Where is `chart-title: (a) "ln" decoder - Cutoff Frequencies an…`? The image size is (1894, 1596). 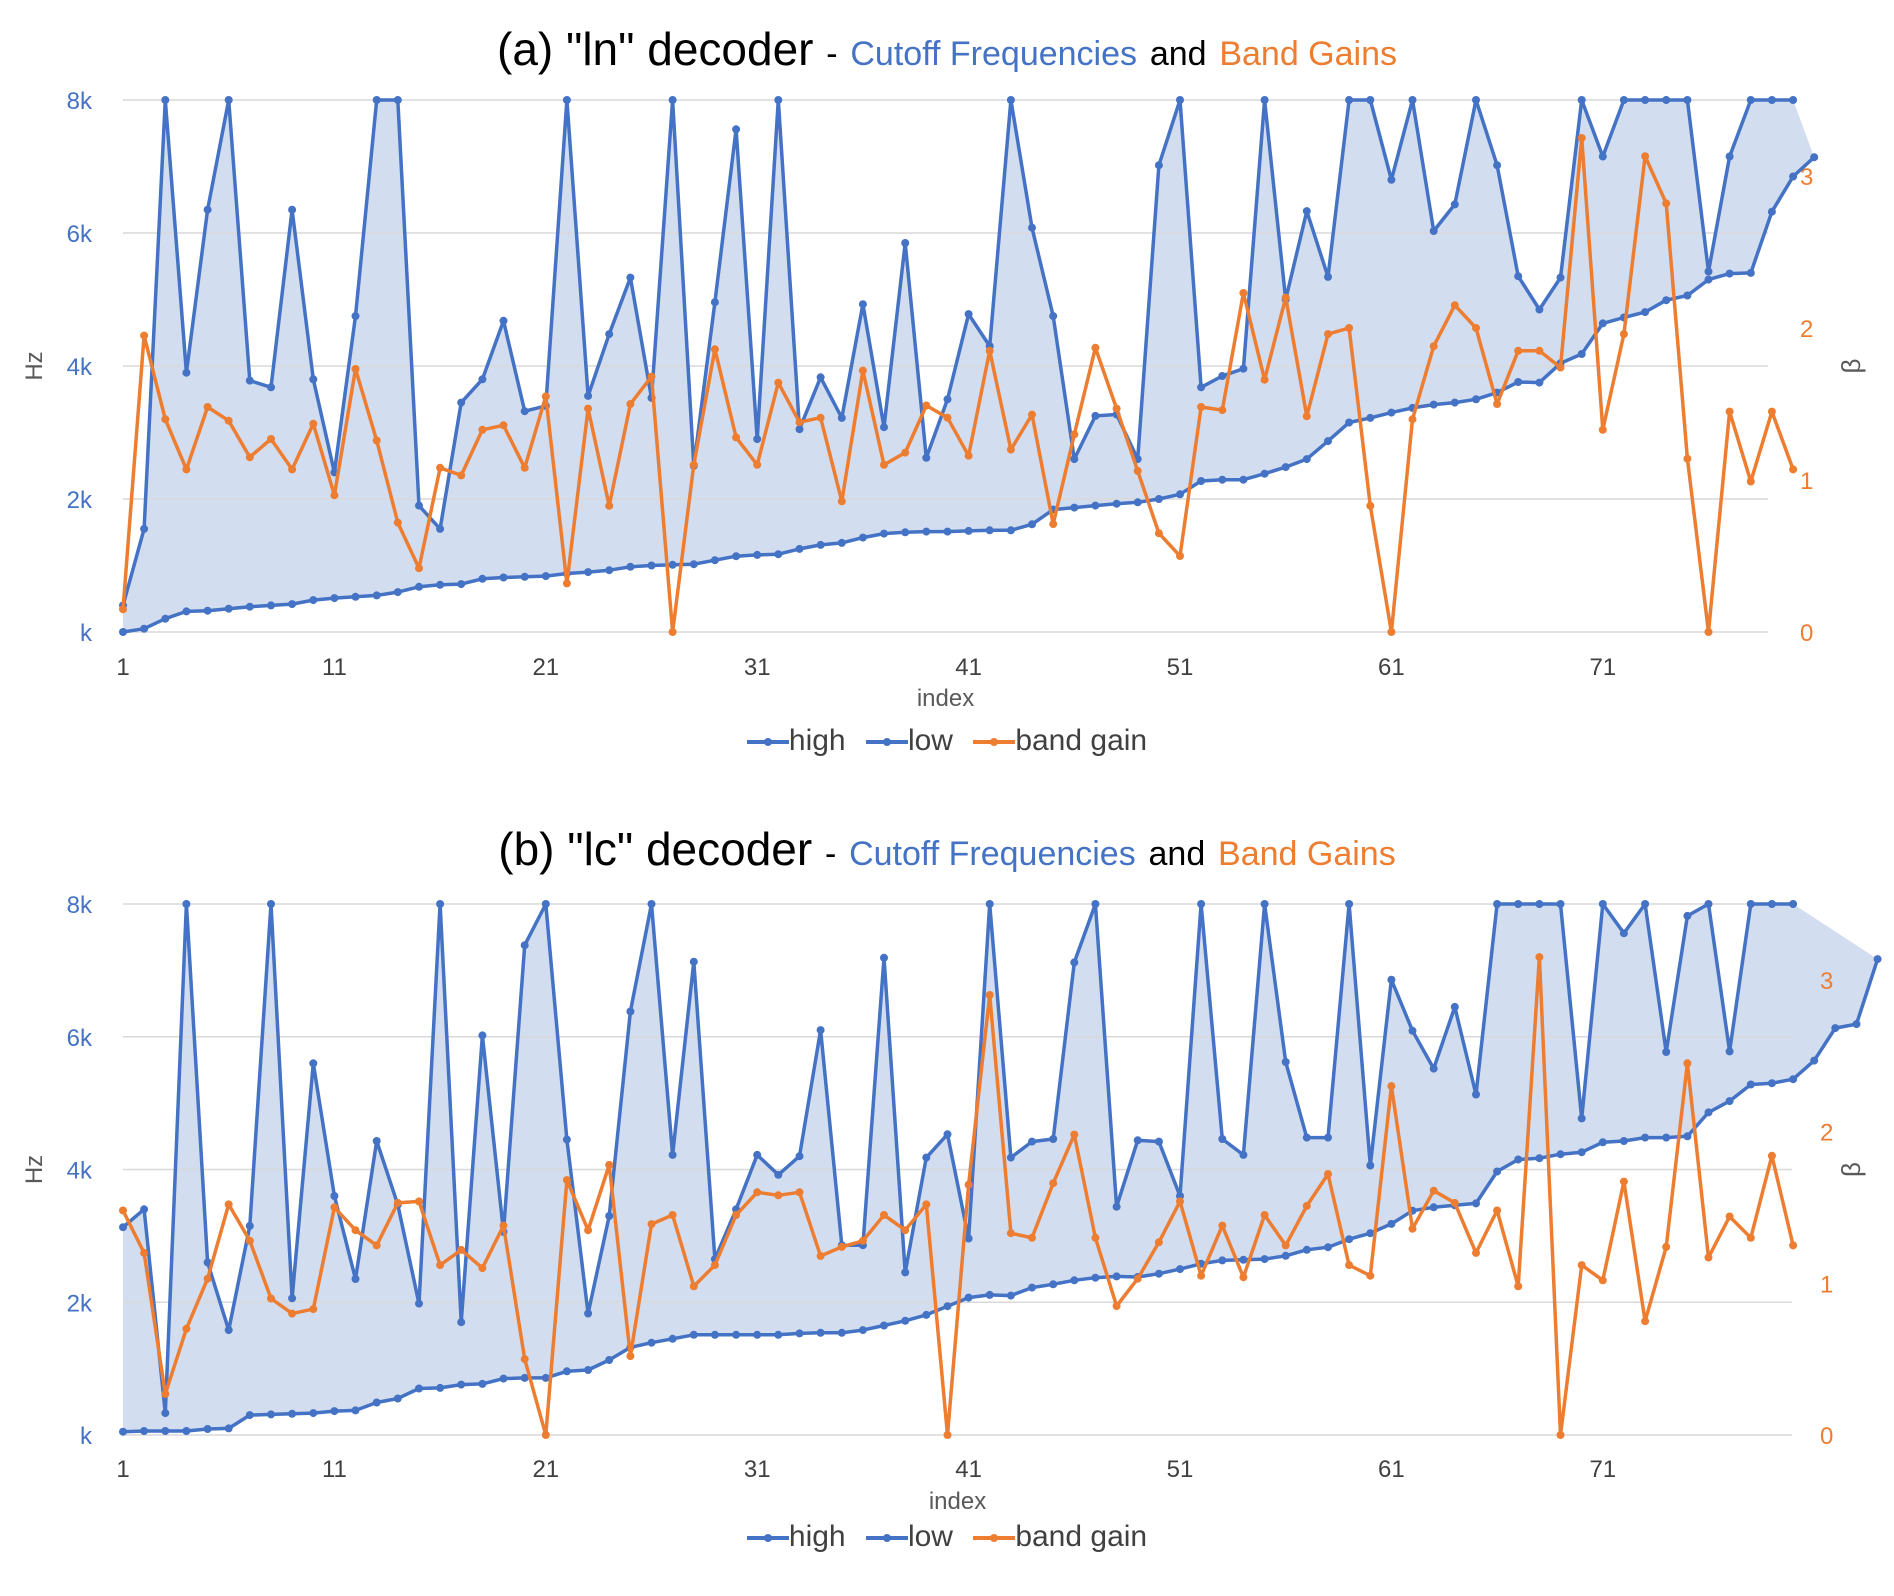
chart-title: (a) "ln" decoder - Cutoff Frequencies an… is located at coordinates (947, 49).